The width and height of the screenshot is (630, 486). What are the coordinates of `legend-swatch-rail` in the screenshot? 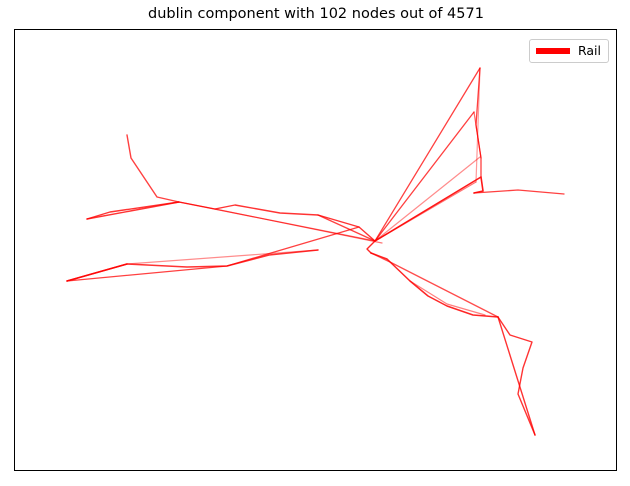 It's located at (552, 50).